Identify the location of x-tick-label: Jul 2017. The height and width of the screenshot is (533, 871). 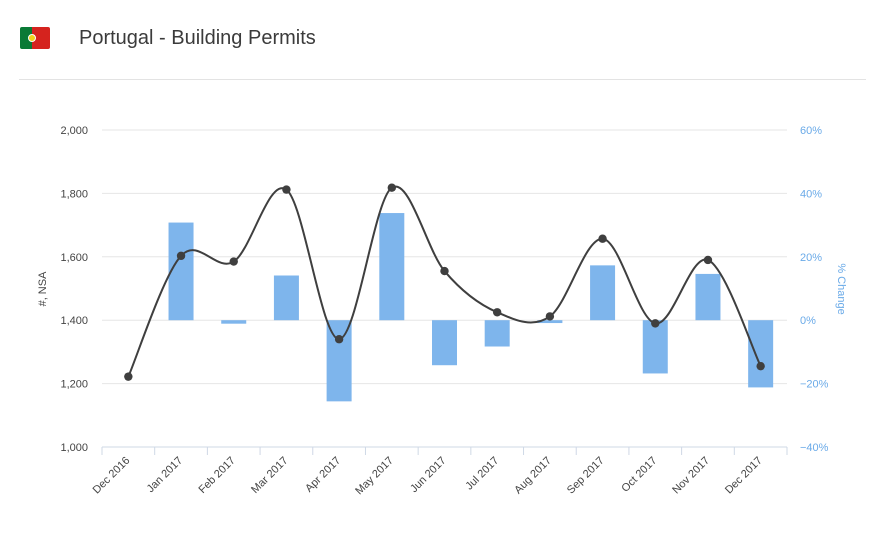
(482, 474).